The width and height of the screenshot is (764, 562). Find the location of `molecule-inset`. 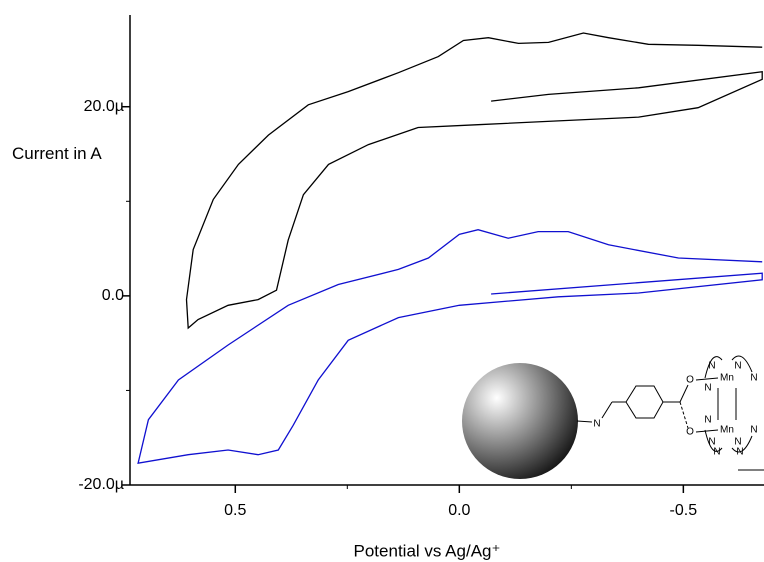

molecule-inset is located at coordinates (613, 417).